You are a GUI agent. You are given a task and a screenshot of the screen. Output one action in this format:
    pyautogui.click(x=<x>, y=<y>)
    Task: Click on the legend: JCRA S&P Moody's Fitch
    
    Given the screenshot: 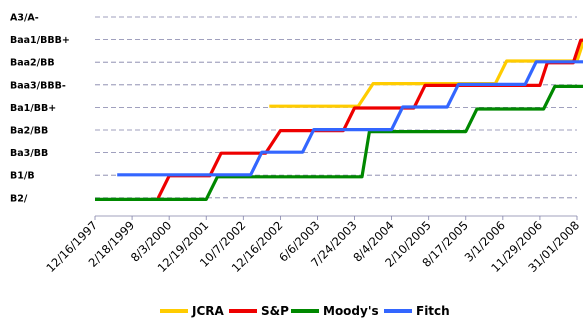 What is the action you would take?
    pyautogui.click(x=305, y=311)
    